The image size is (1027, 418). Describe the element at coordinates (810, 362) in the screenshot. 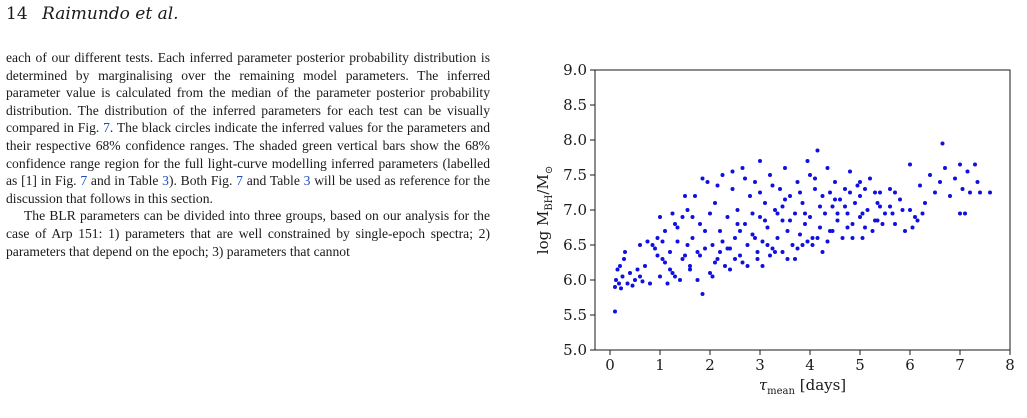

I see `x-axis-ticks: 0 1 2 3 4 5 6 7 8` at that location.